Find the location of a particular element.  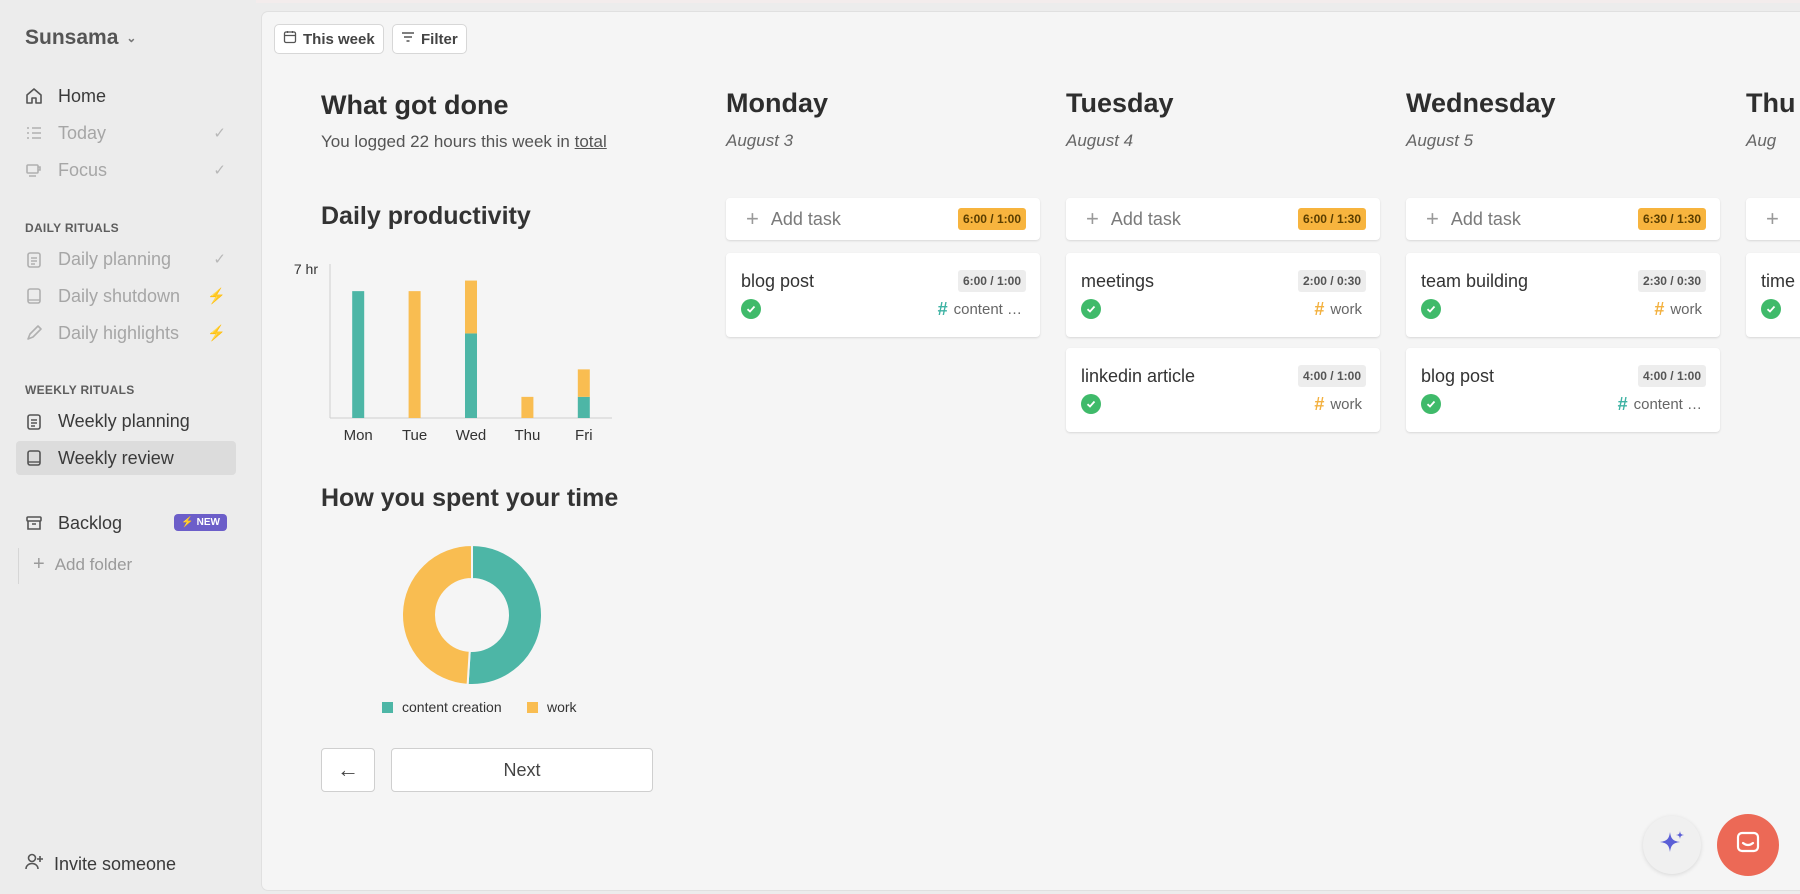

tag-label: work is located at coordinates (1346, 404).